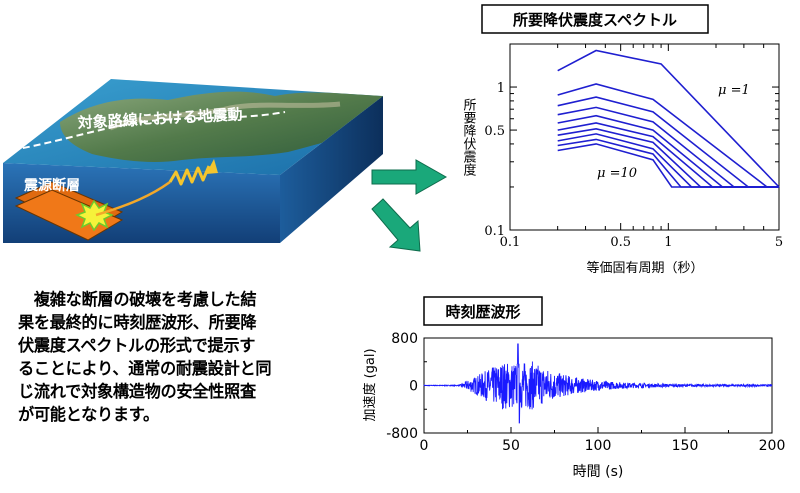  What do you see at coordinates (469, 137) in the screenshot?
I see `spectrum-ylabel: 所要降伏震度` at bounding box center [469, 137].